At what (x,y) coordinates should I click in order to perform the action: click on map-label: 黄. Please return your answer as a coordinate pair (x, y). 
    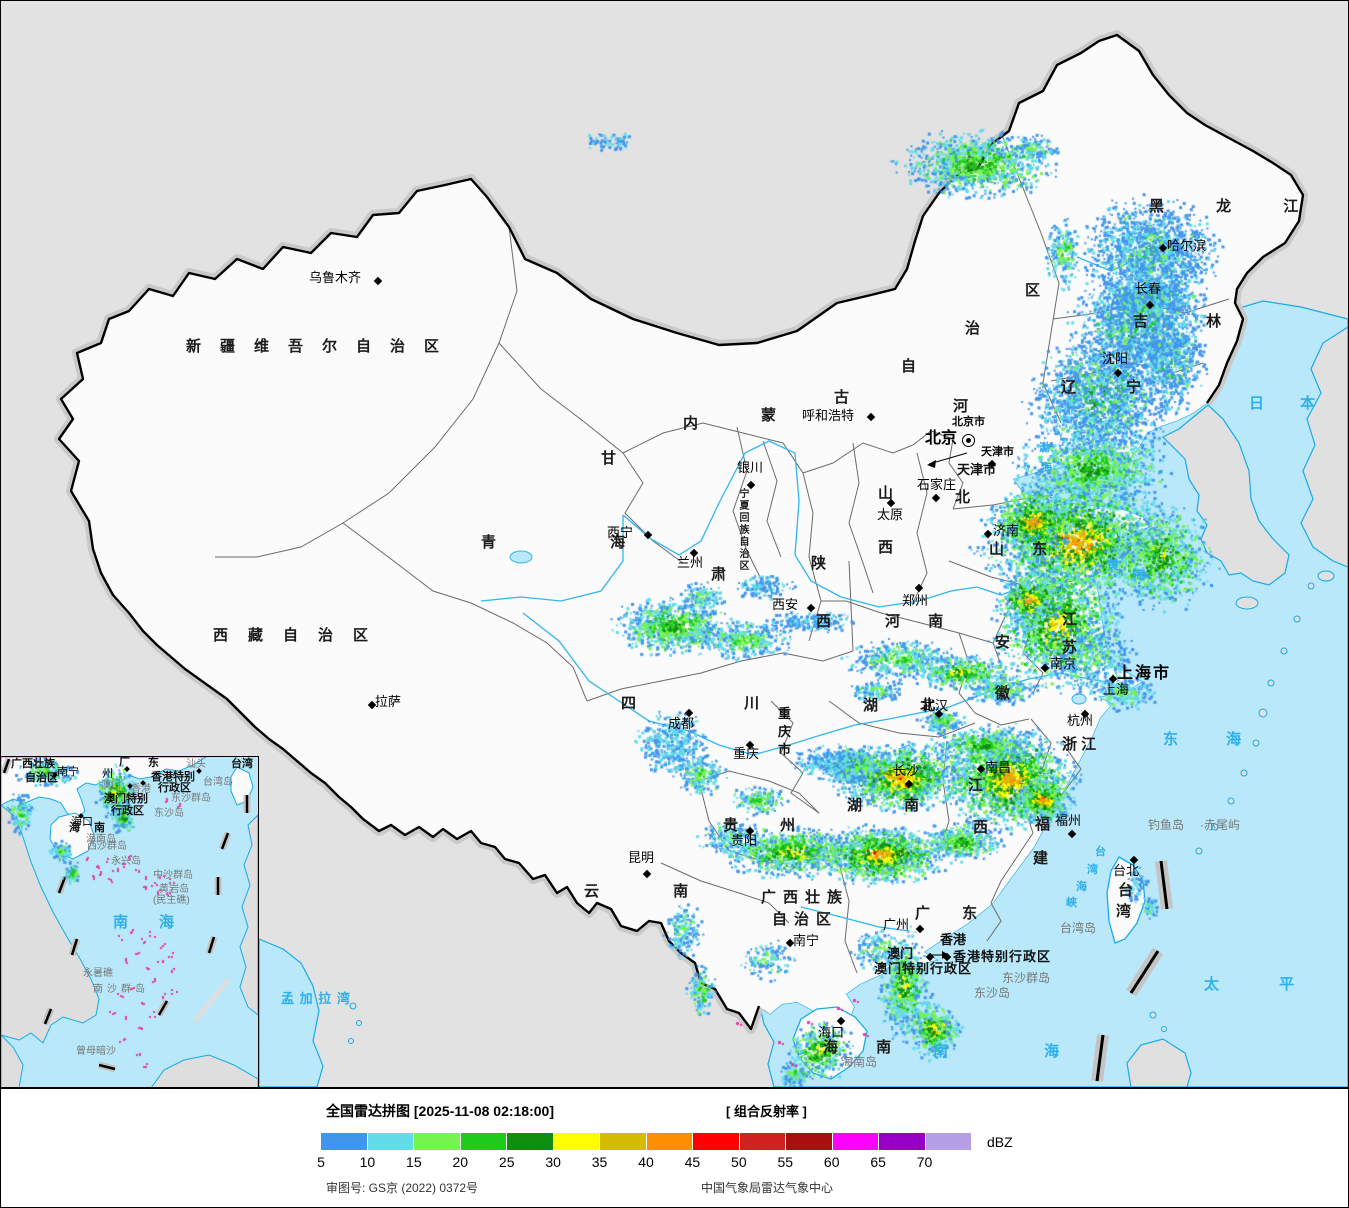
    Looking at the image, I should click on (1113, 565).